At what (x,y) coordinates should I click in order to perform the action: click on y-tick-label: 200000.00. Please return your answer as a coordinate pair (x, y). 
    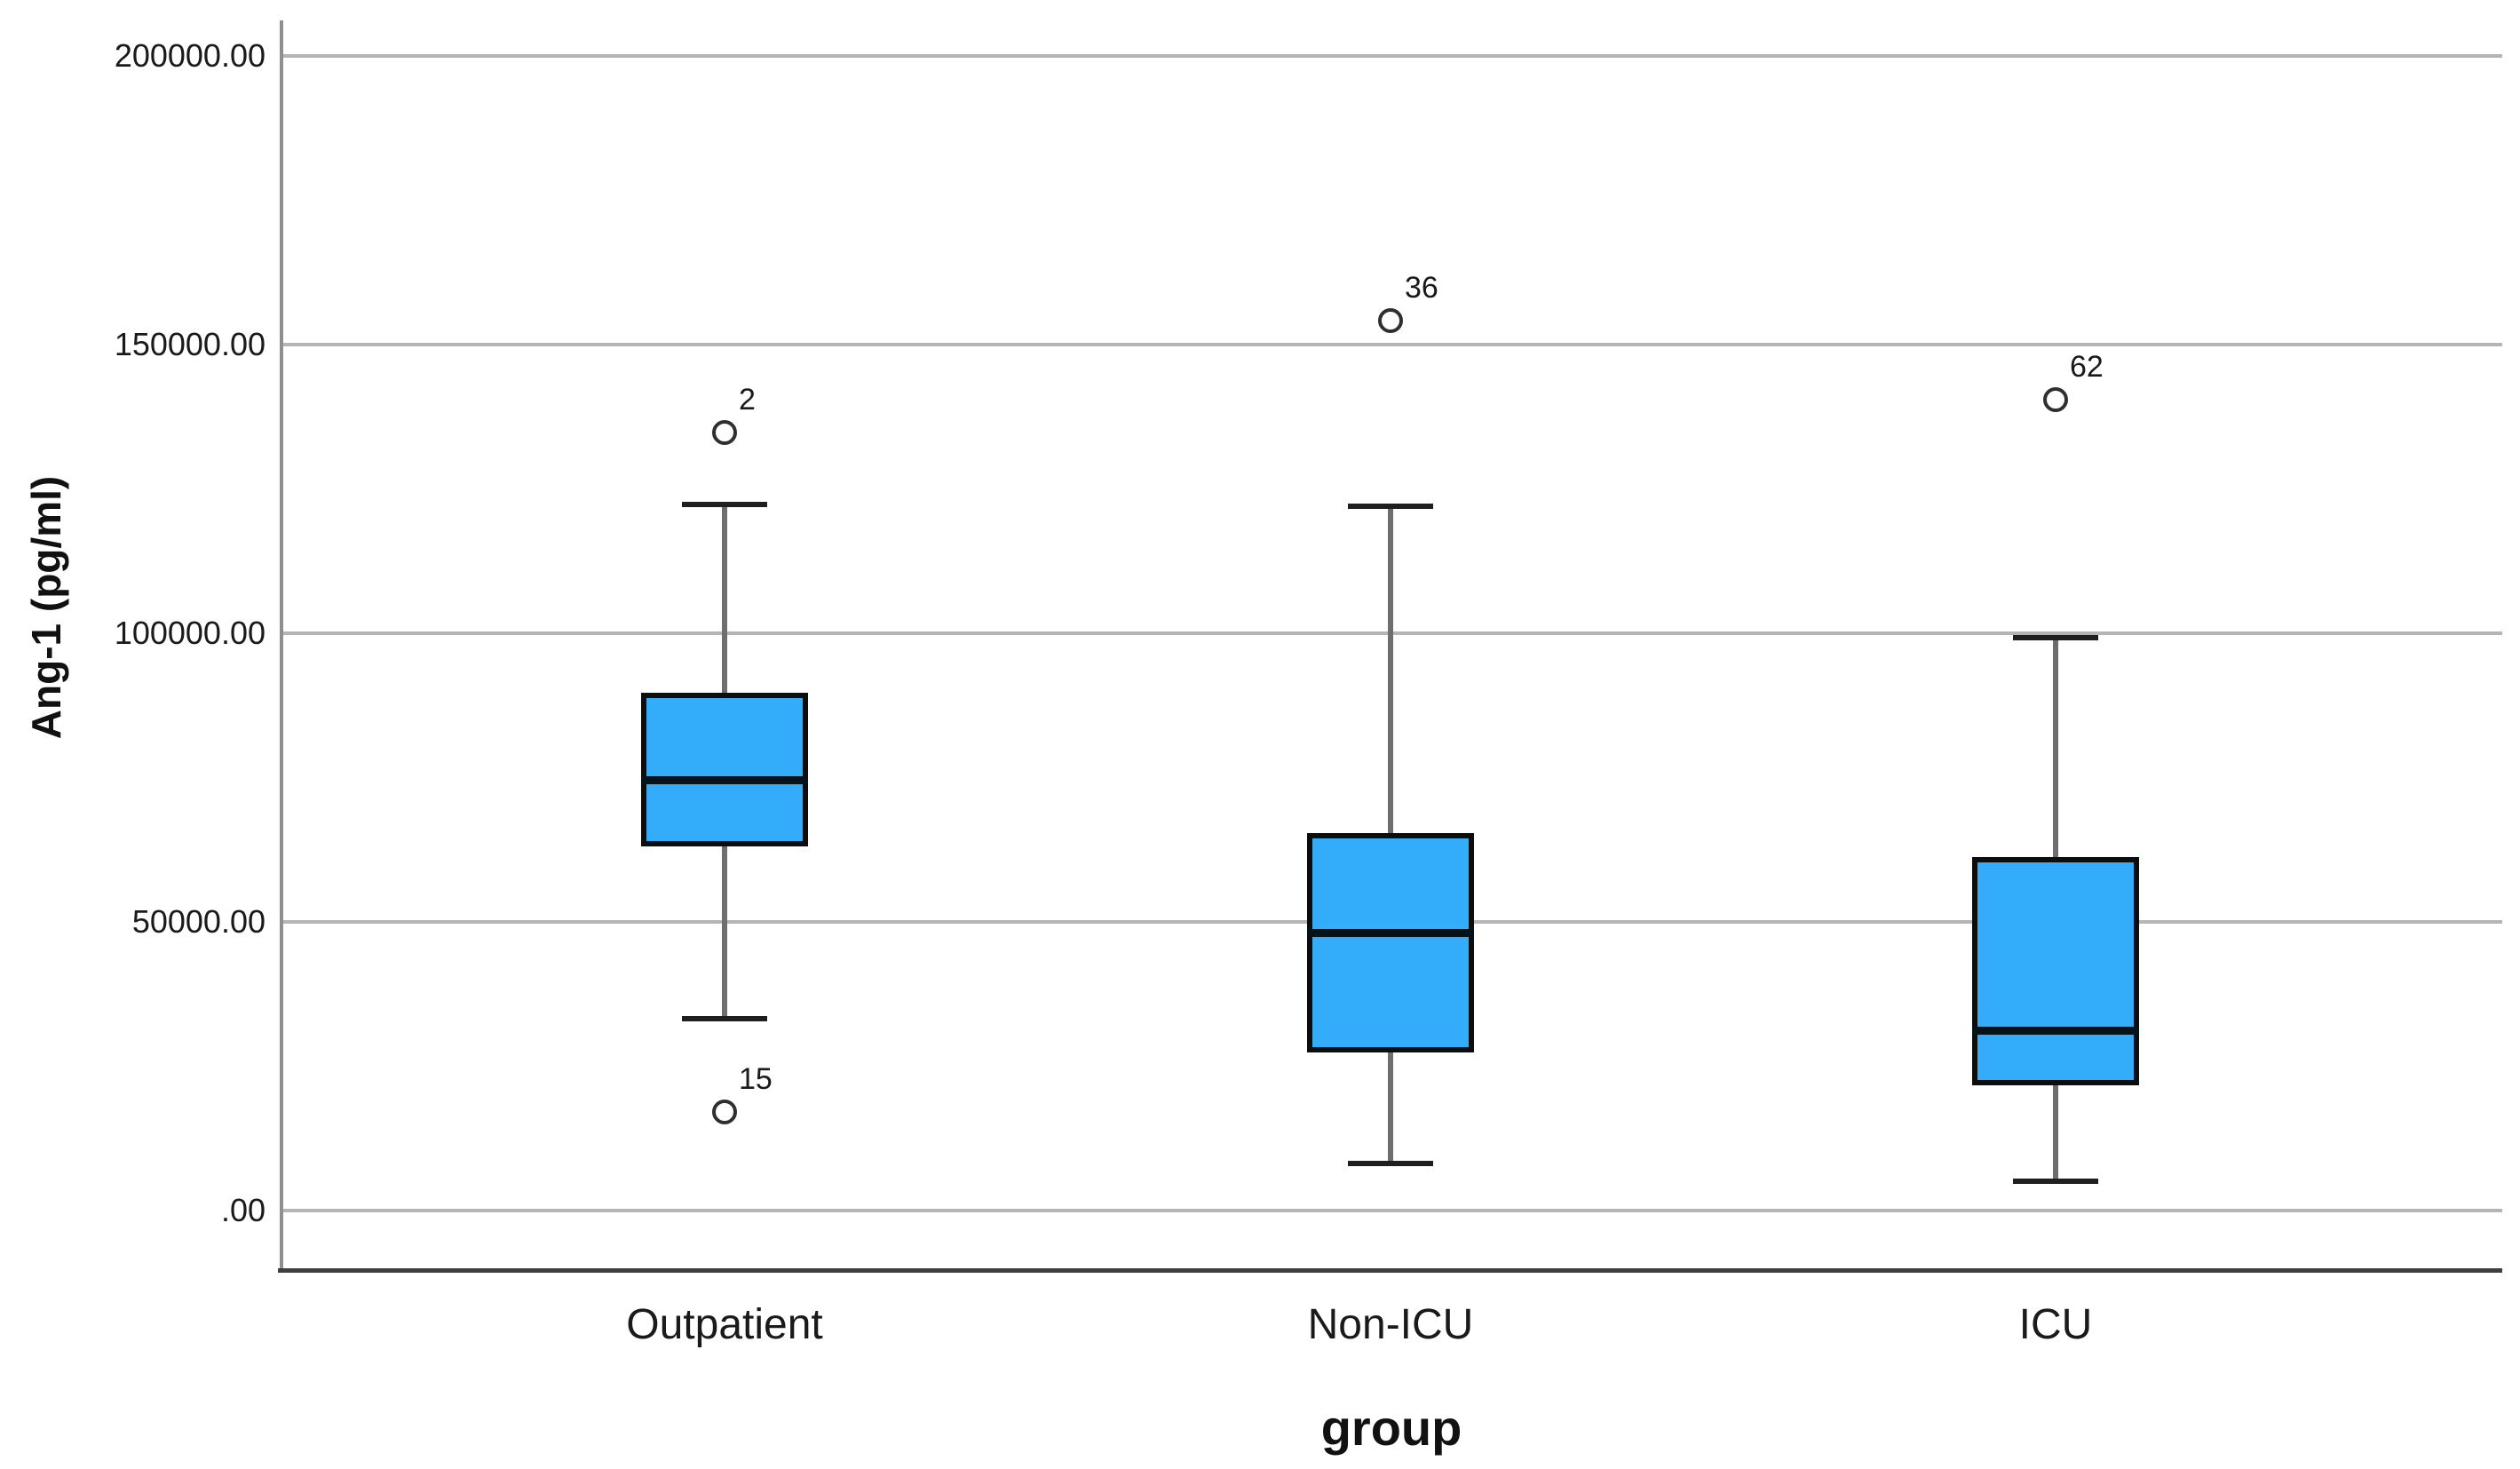
    Looking at the image, I should click on (189, 55).